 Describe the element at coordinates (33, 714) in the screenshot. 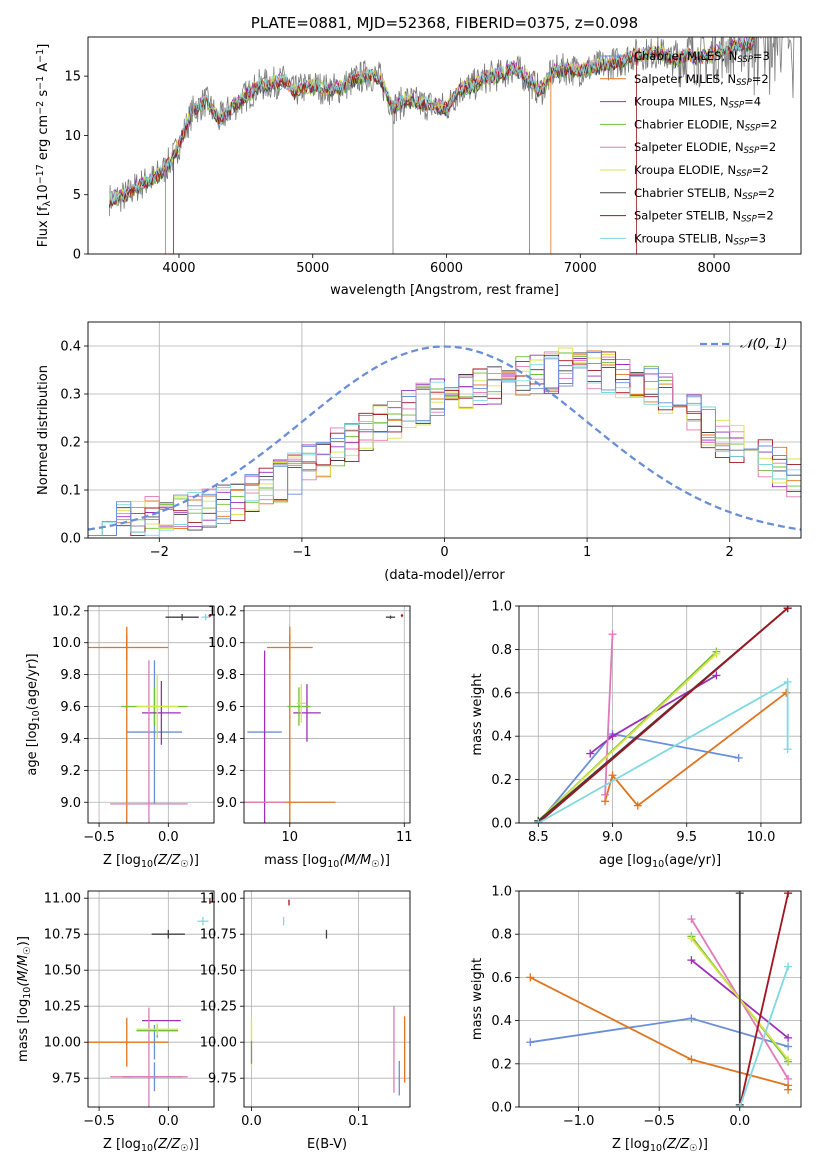

I see `y-axis-label: age [log10(age/yr)]` at that location.